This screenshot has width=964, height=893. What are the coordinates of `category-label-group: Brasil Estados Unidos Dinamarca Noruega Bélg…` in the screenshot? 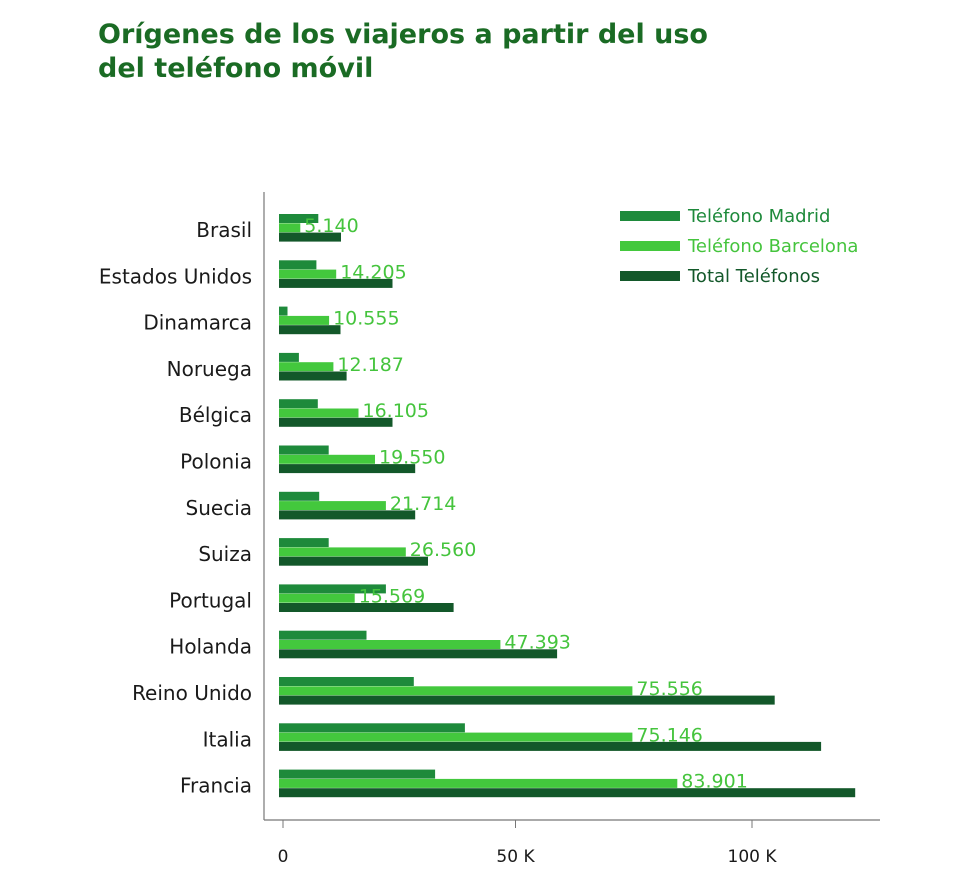 It's located at (175, 508).